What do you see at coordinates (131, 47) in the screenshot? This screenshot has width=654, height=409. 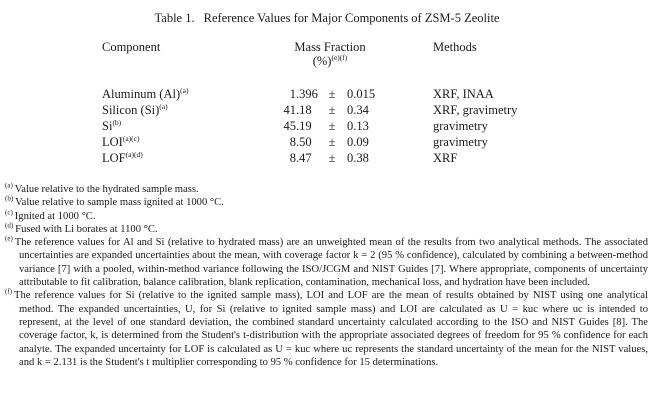 I see `column-header-component: Component` at bounding box center [131, 47].